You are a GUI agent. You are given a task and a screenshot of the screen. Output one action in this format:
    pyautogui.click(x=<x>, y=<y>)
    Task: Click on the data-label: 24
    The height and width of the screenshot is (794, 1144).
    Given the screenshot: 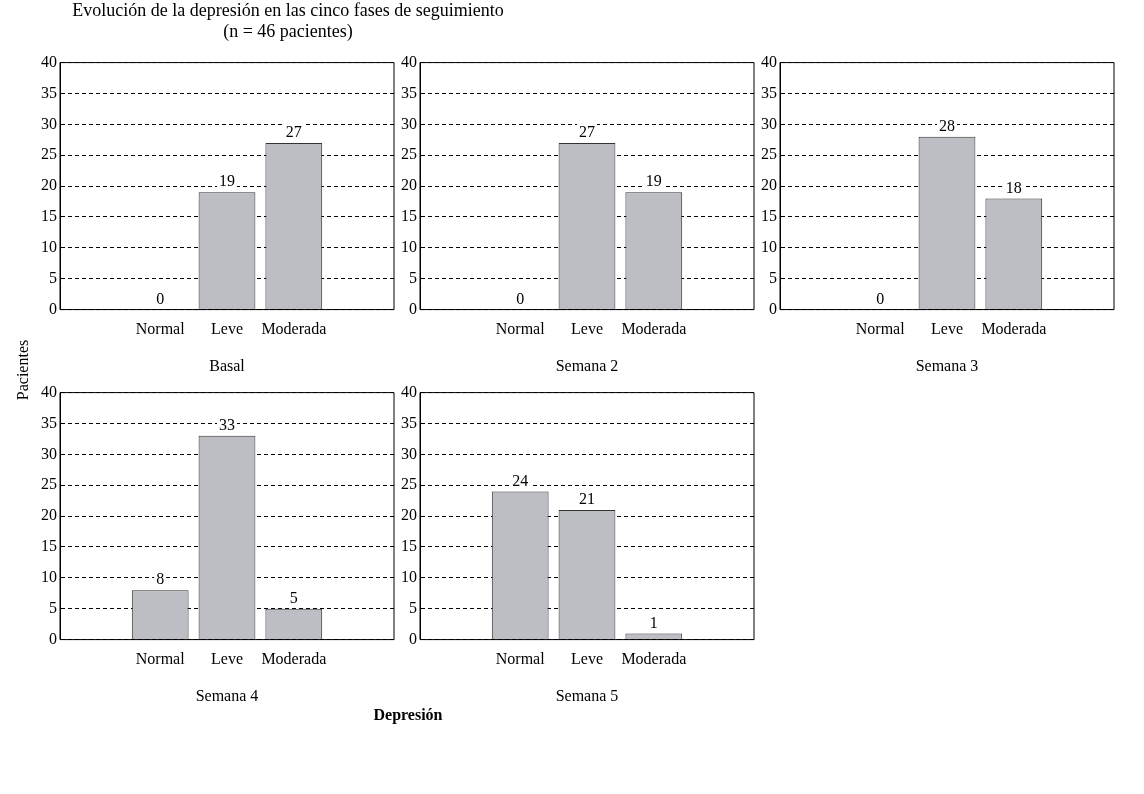 What is the action you would take?
    pyautogui.click(x=520, y=480)
    